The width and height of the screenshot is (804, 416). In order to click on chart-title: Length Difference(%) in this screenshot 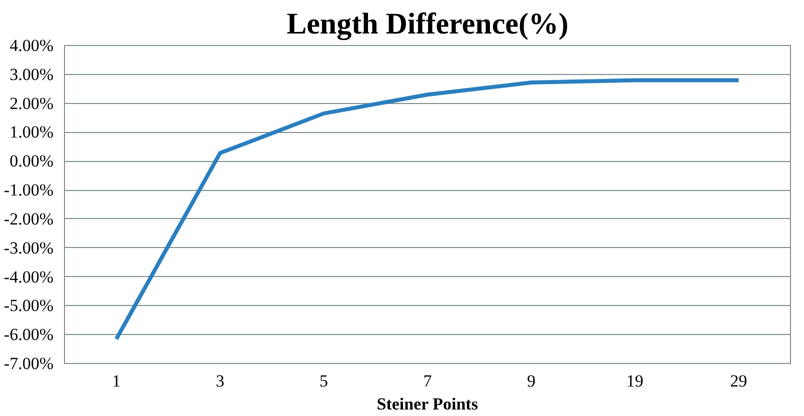, I will do `click(427, 24)`.